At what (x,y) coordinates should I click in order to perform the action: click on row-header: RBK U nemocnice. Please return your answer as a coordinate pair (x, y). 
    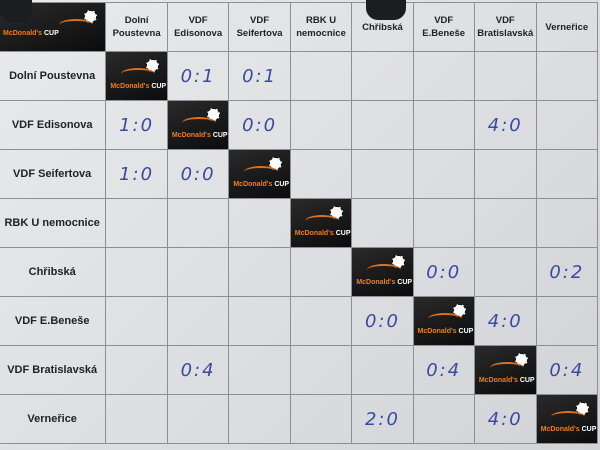
    Looking at the image, I should click on (53, 223).